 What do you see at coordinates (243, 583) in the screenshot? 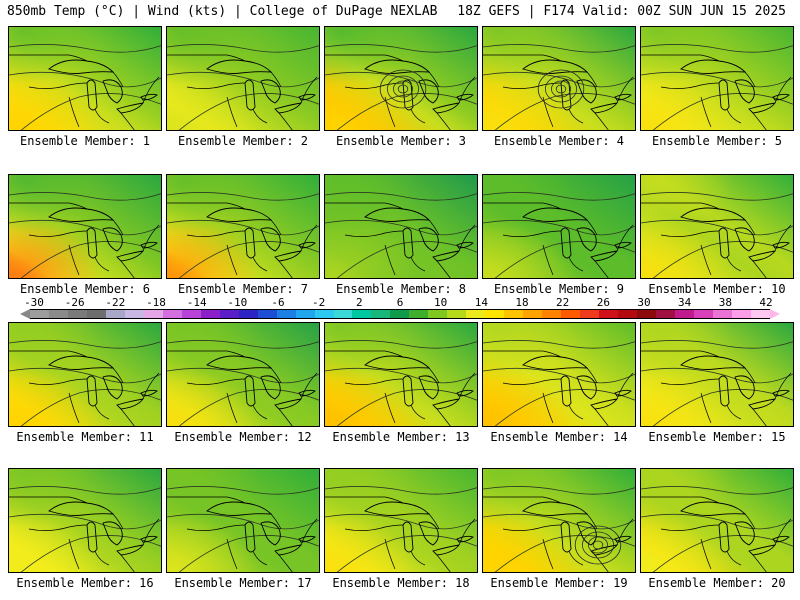
I see `ensemble-member-label: Ensemble Member: 17` at bounding box center [243, 583].